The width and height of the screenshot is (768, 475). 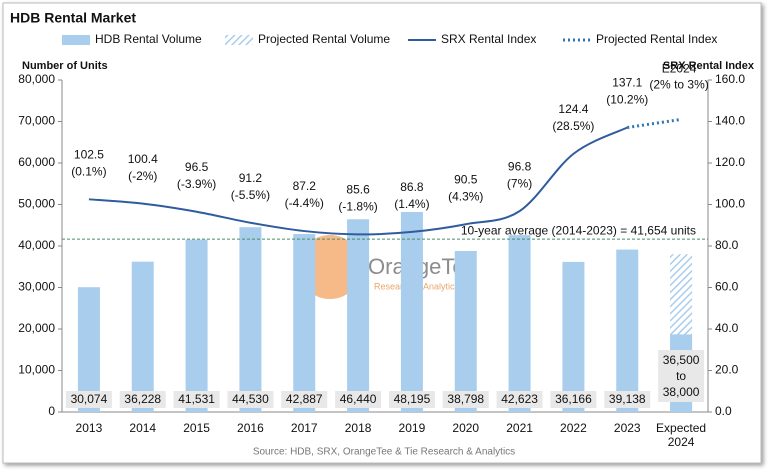 What do you see at coordinates (412, 187) in the screenshot?
I see `line-value-label: 86.8` at bounding box center [412, 187].